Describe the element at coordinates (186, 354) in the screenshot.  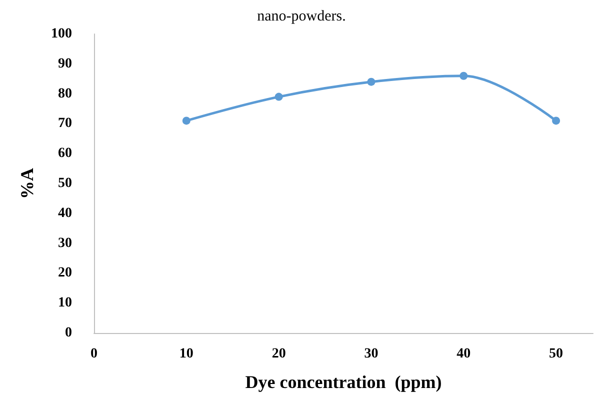
I see `x-tick-label: 10` at that location.